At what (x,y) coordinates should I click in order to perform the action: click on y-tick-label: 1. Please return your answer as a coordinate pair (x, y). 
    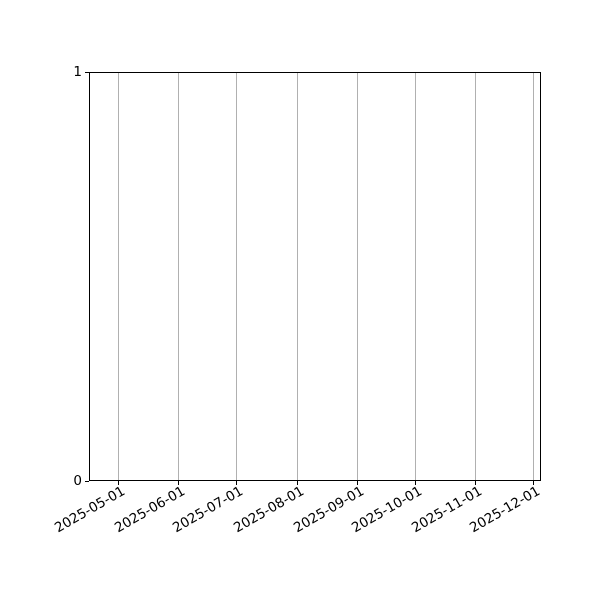
    Looking at the image, I should click on (77, 72).